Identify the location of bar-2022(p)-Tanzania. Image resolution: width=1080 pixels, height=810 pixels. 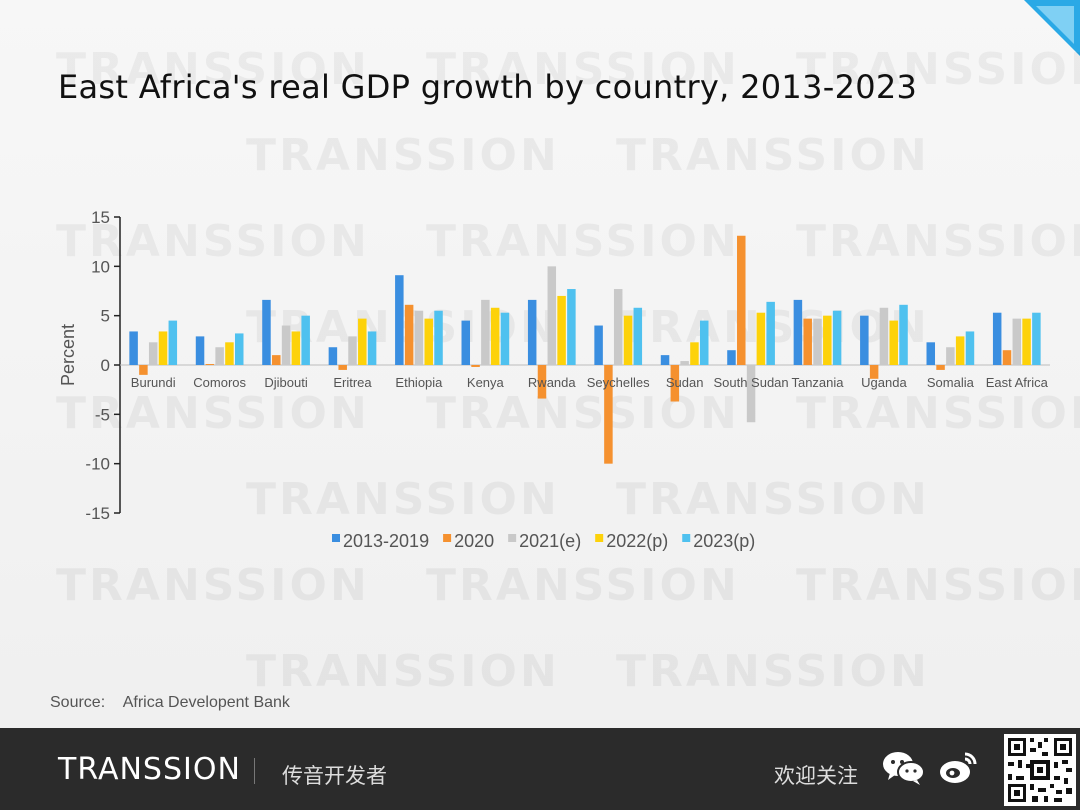
(827, 340).